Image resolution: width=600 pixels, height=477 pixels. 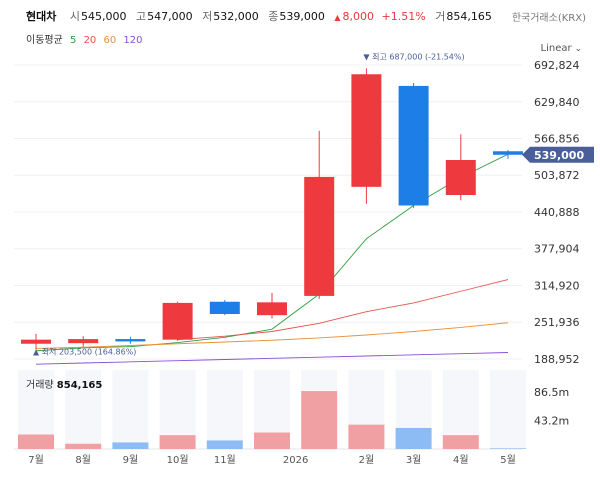 What do you see at coordinates (557, 212) in the screenshot?
I see `price-tick-label: 440,888` at bounding box center [557, 212].